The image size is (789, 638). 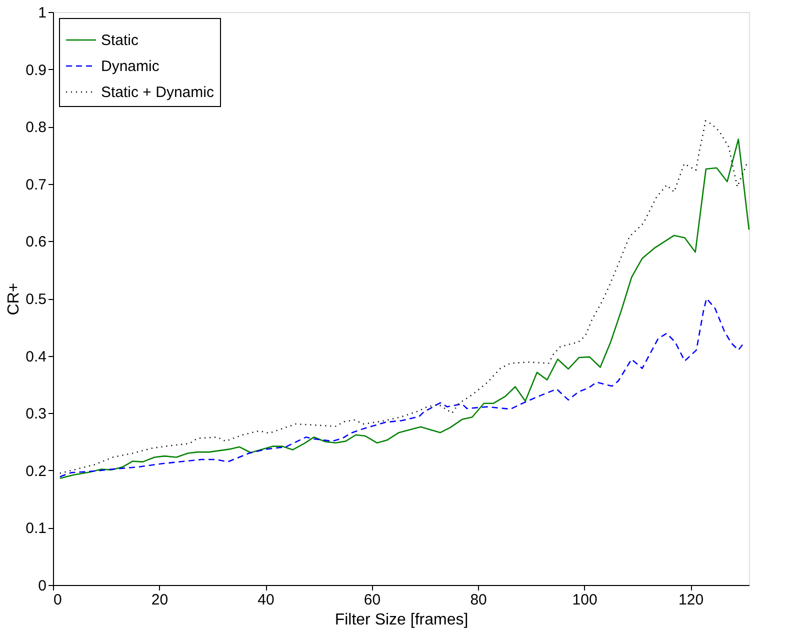 I want to click on x-tick-label: 80, so click(x=478, y=600).